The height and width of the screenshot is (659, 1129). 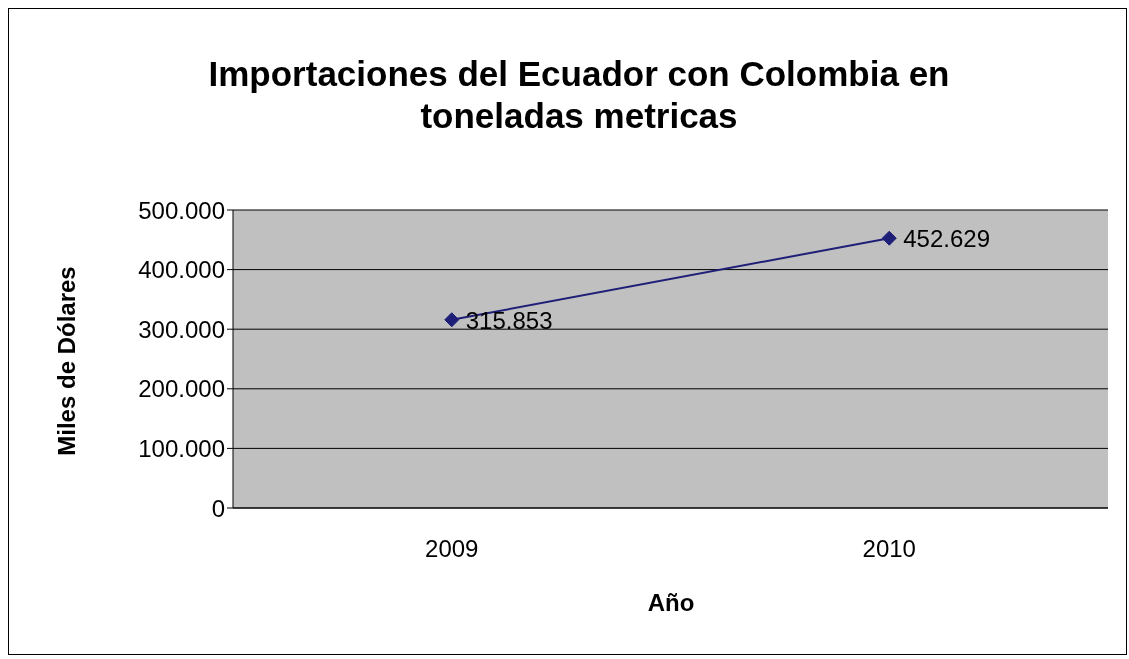 I want to click on y-tick-label: 500.000, so click(x=181, y=210).